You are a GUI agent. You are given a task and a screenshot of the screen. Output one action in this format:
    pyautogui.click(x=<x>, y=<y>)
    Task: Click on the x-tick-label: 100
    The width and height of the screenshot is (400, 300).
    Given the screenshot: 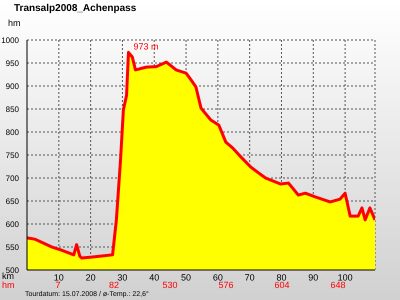 What is the action you would take?
    pyautogui.click(x=345, y=277)
    